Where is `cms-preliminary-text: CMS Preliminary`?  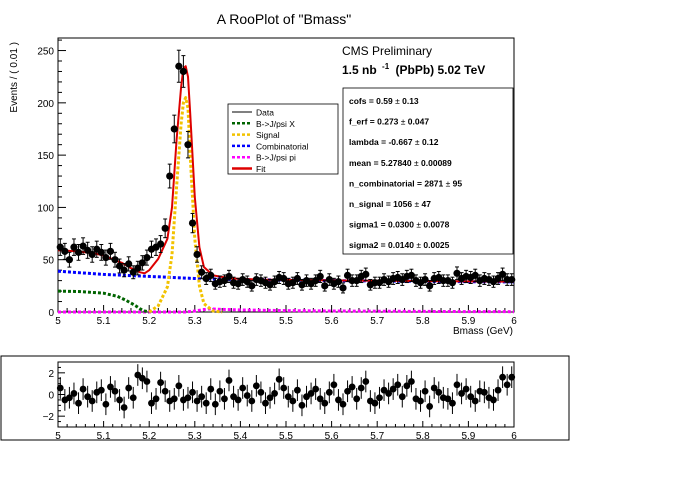
cms-preliminary-text: CMS Preliminary is located at coordinates (387, 51).